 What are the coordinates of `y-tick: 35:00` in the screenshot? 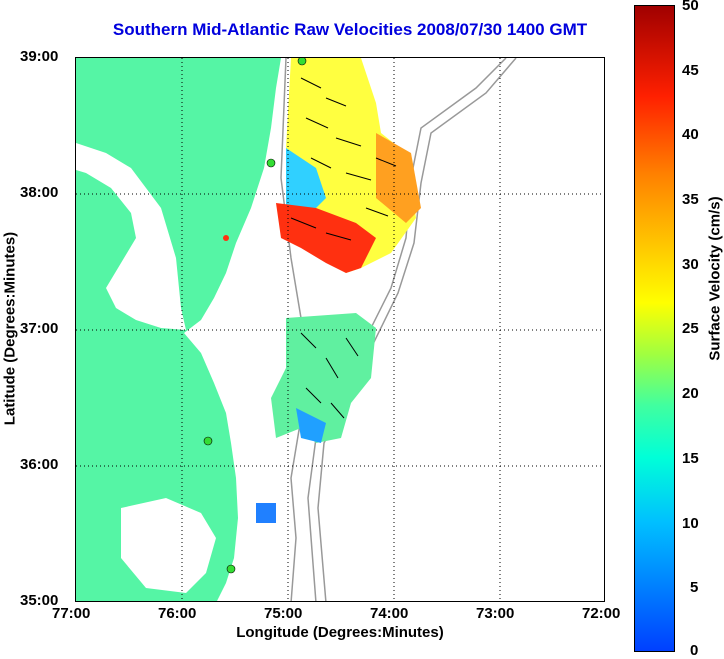 It's located at (39, 600).